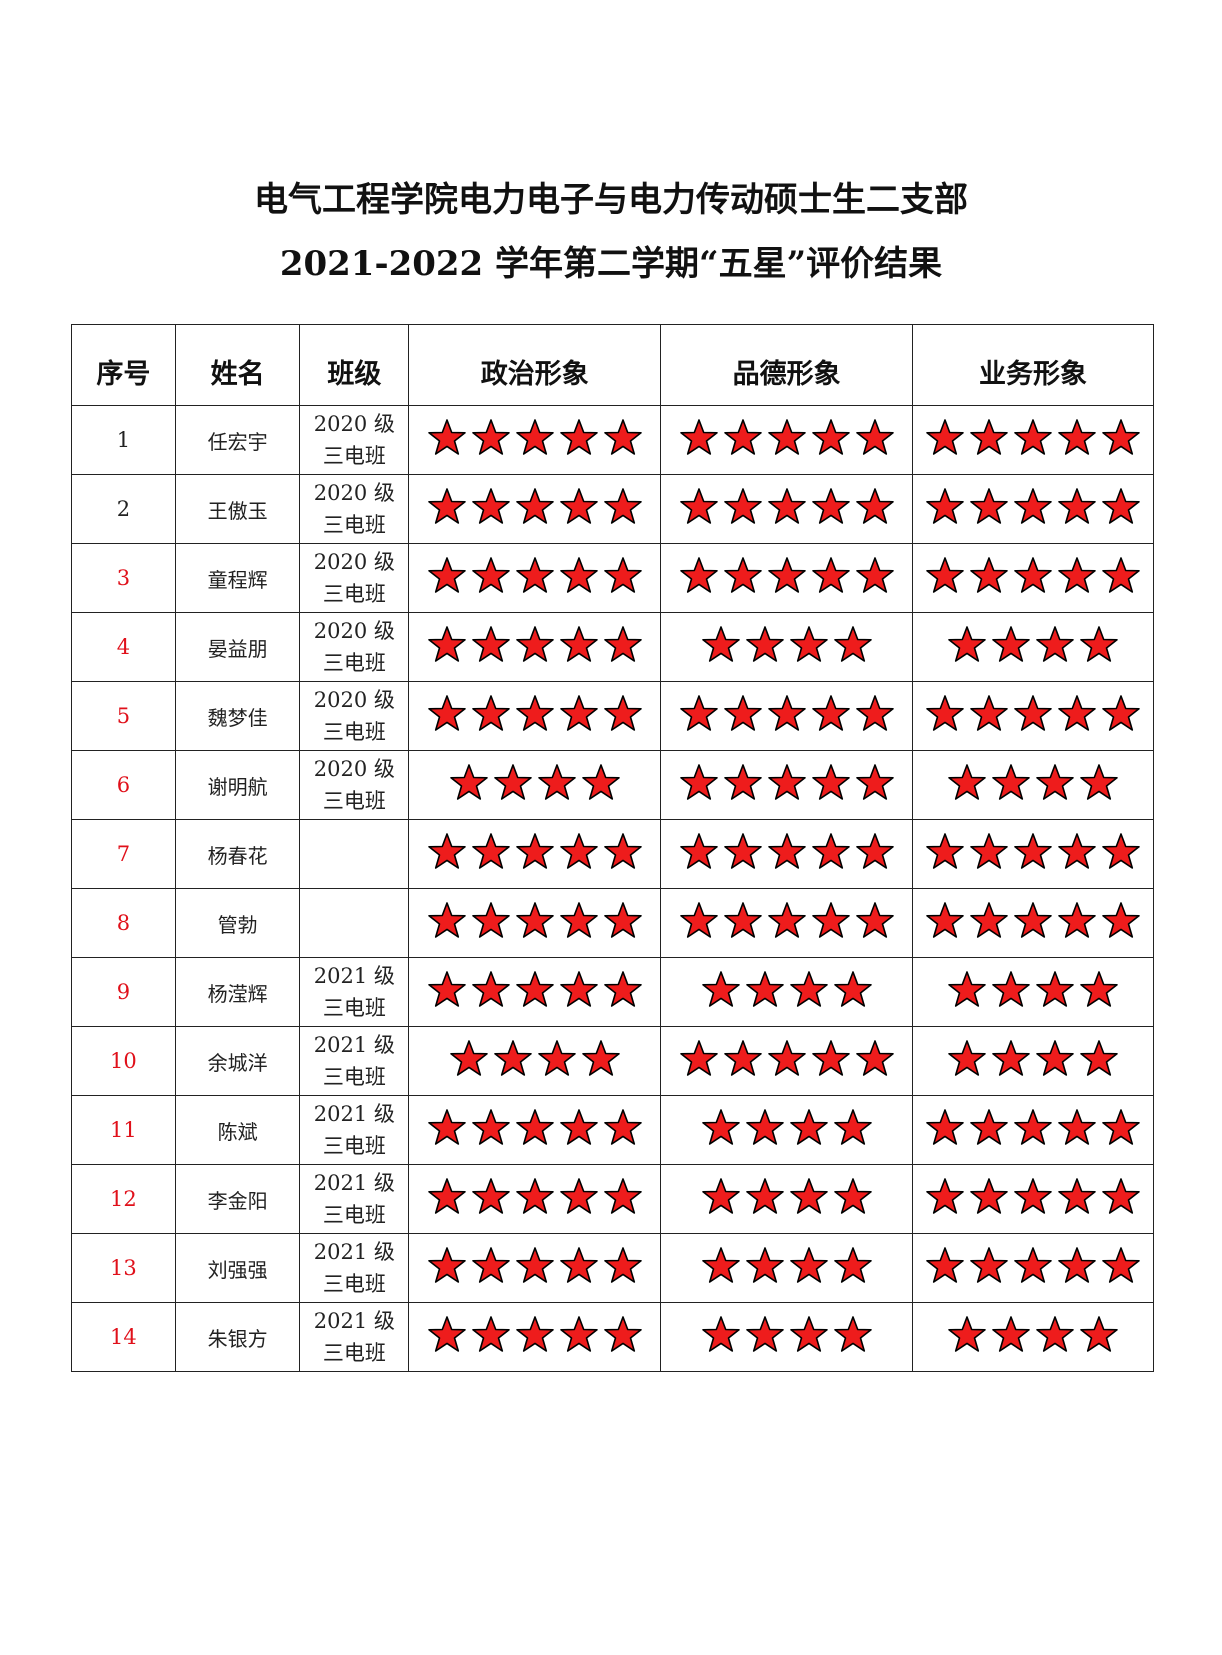 The width and height of the screenshot is (1222, 1655). I want to click on student-name: 朱银方, so click(237, 1337).